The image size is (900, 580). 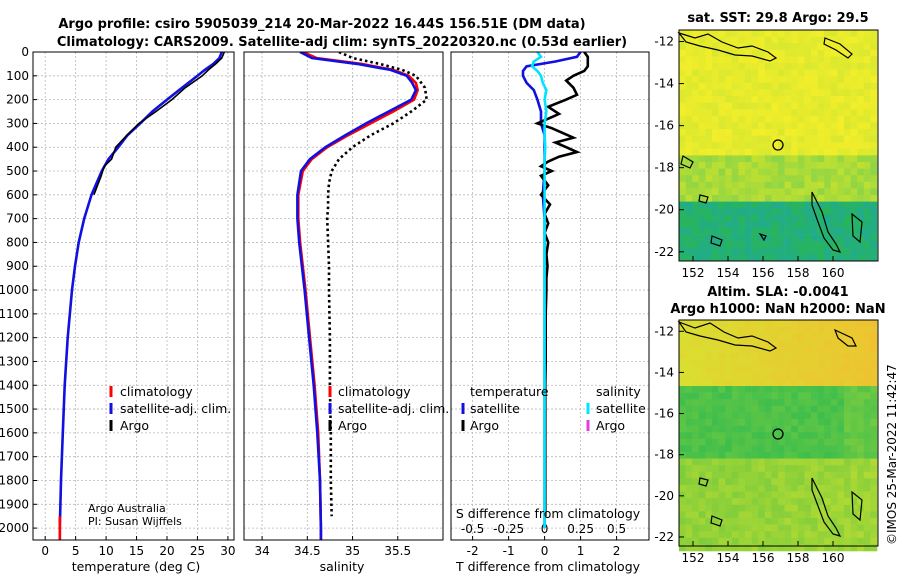 I want to click on x-tick-label: 10, so click(x=105, y=551).